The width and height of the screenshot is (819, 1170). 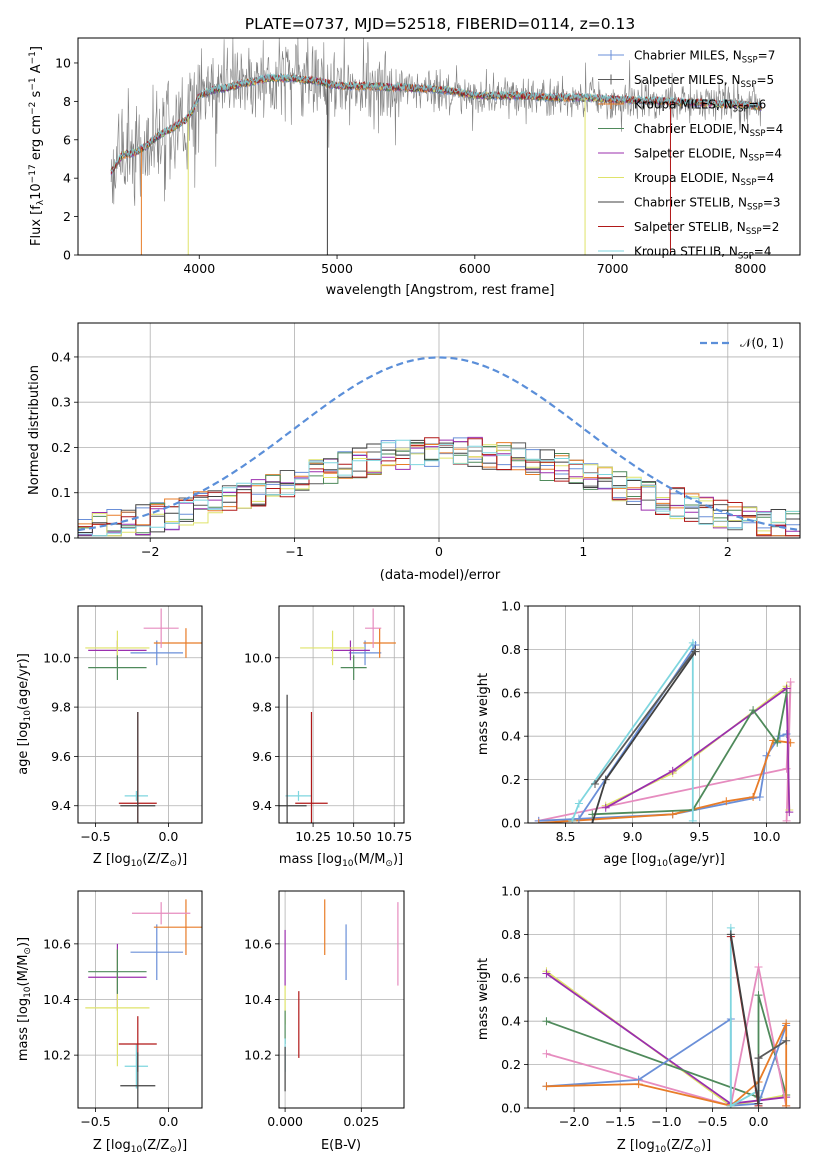 I want to click on label-part: Salpeter ELODIE, N, so click(x=691, y=154).